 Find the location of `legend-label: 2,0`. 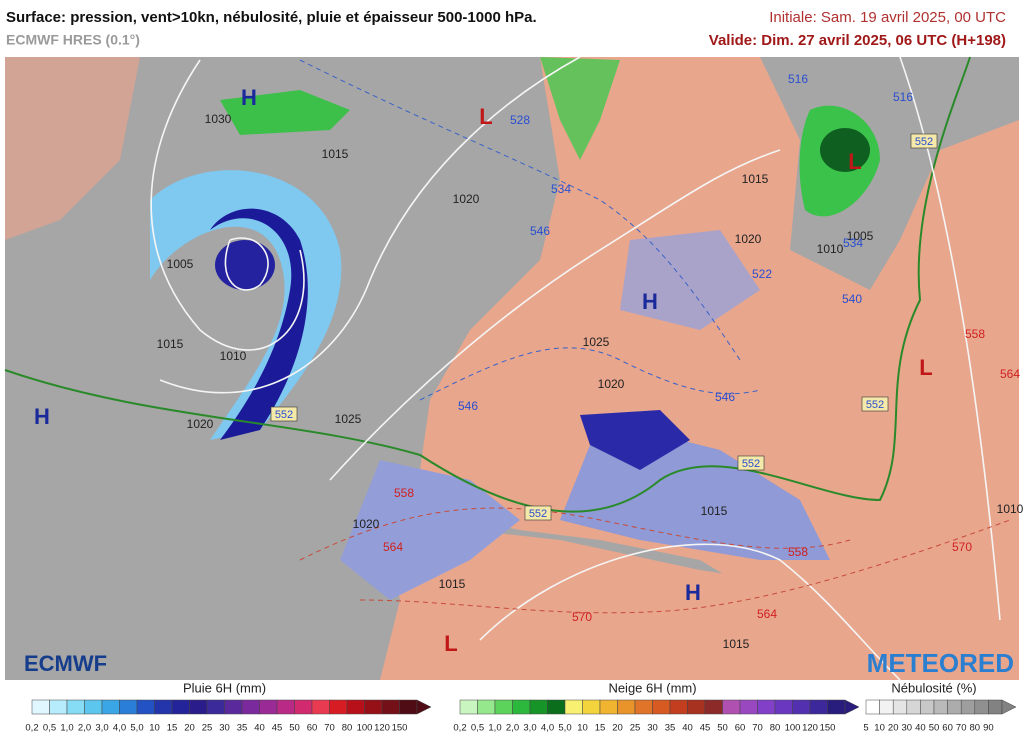

legend-label: 2,0 is located at coordinates (512, 728).